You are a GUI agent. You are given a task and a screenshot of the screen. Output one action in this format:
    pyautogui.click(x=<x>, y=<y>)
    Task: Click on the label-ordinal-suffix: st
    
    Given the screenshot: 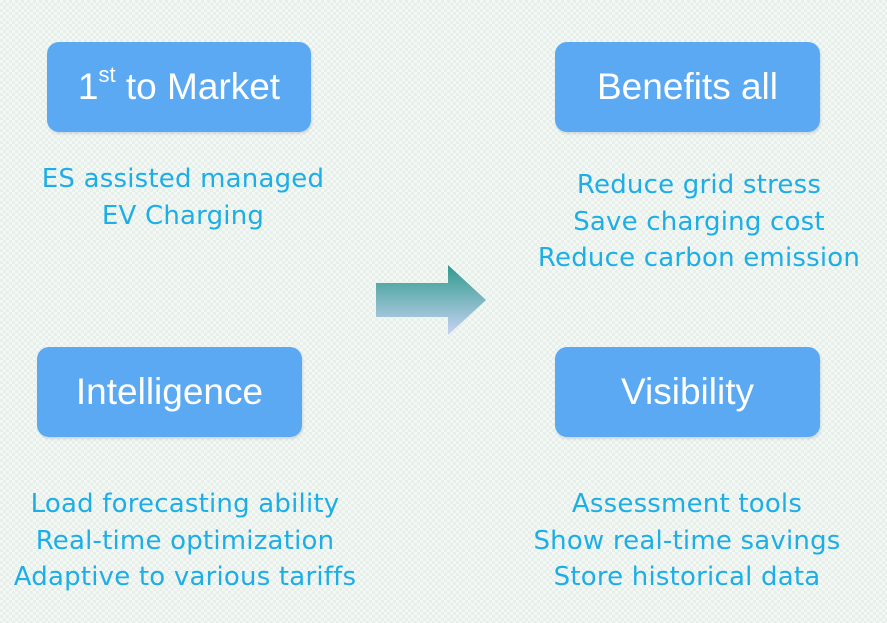 What is the action you would take?
    pyautogui.click(x=107, y=74)
    